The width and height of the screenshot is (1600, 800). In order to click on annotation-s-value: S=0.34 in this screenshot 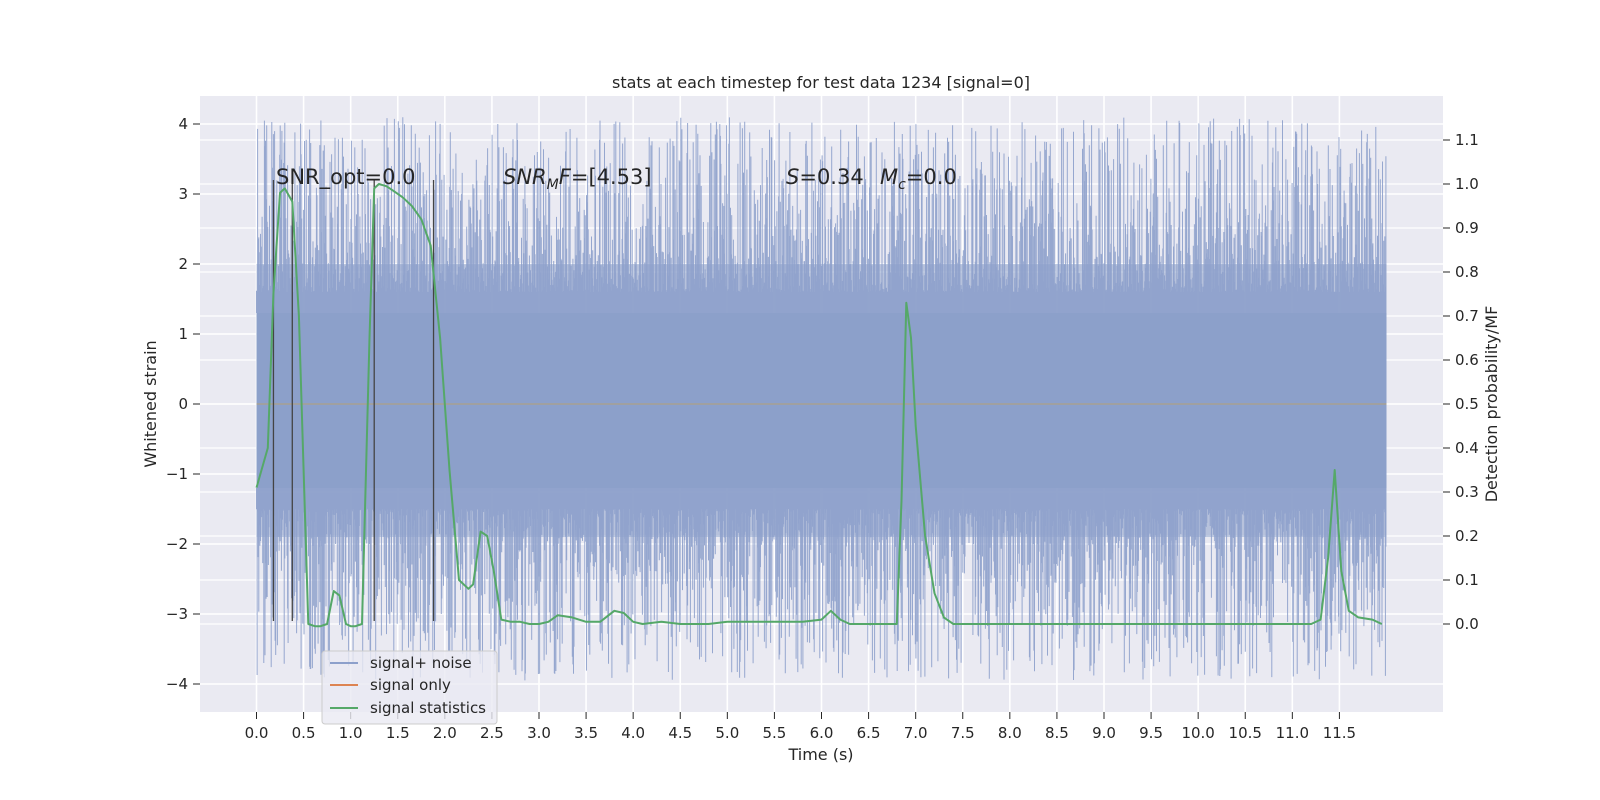, I will do `click(825, 177)`.